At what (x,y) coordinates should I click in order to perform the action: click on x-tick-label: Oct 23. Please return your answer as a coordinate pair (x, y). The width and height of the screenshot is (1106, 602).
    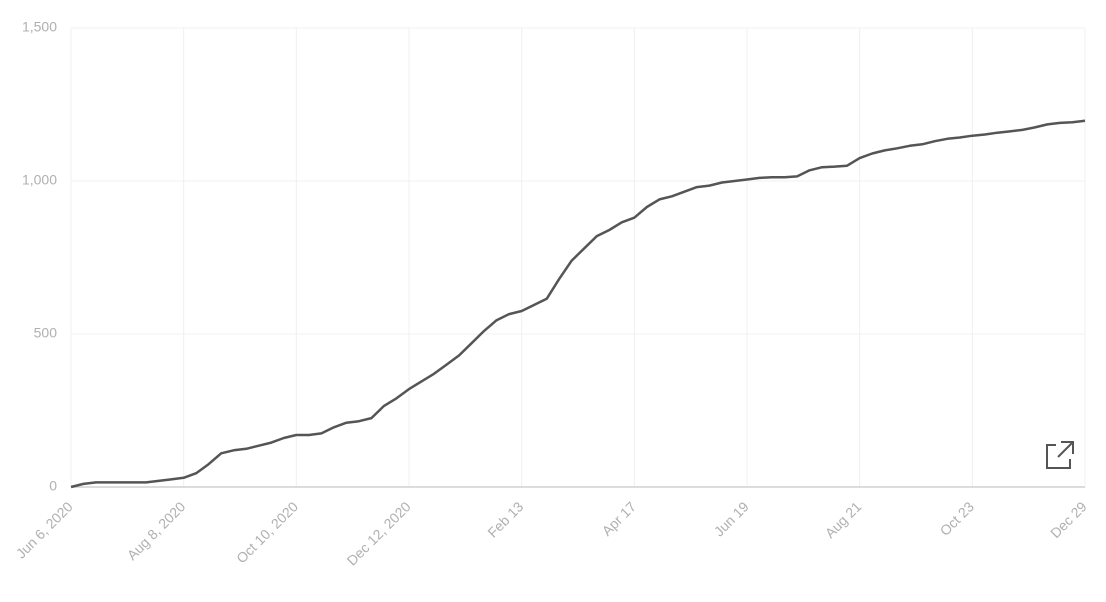
    Looking at the image, I should click on (957, 518).